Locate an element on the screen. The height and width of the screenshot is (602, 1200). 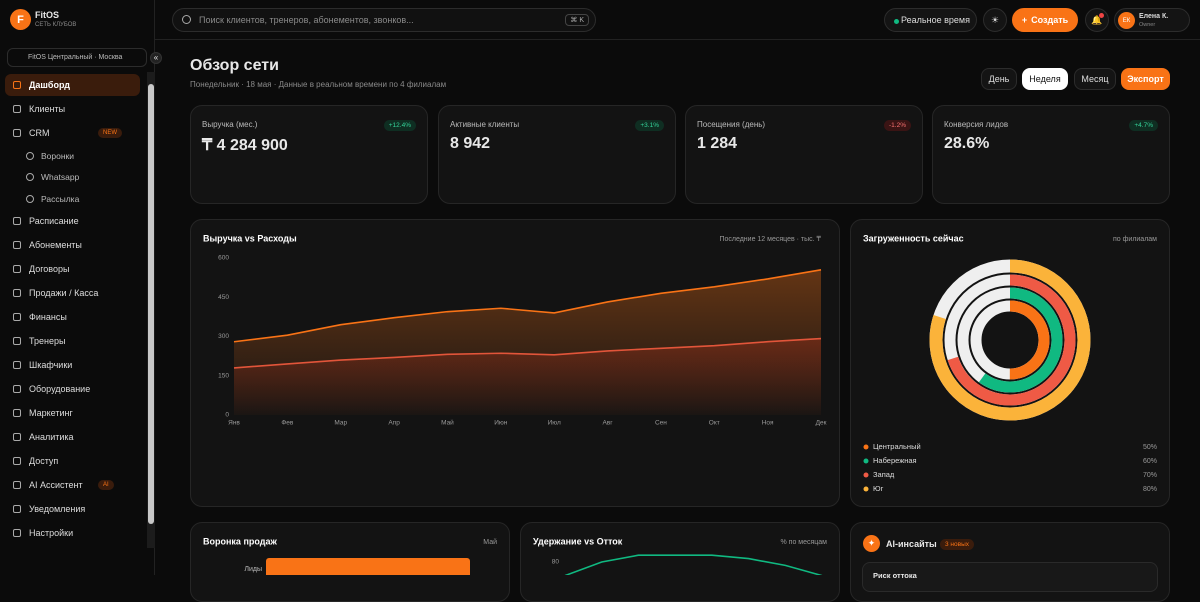
funnel-card is located at coordinates (350, 562).